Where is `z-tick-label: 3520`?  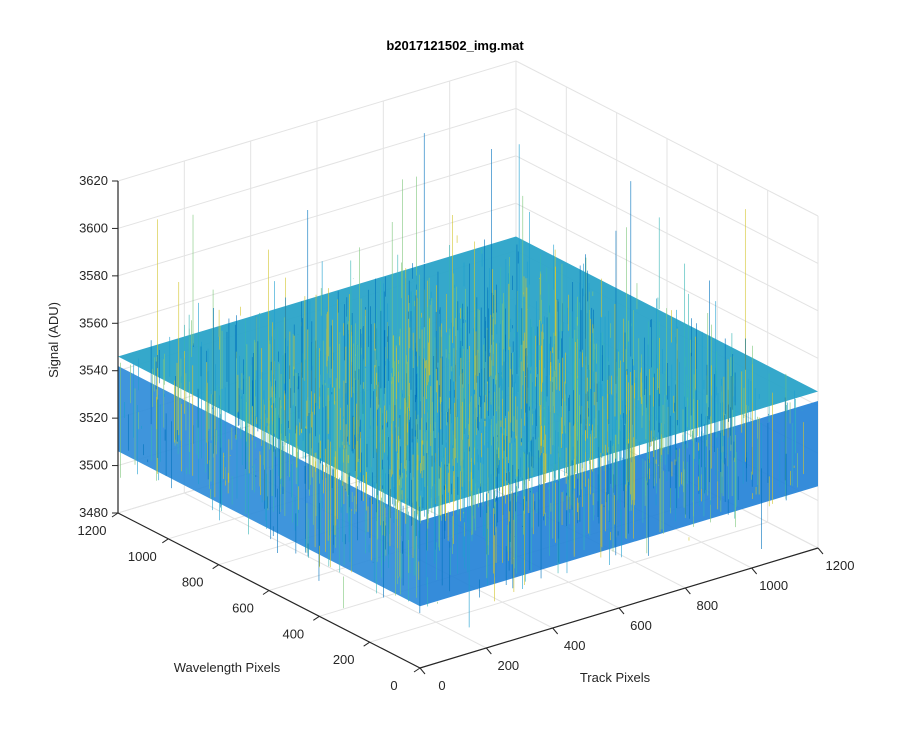
z-tick-label: 3520 is located at coordinates (93, 417).